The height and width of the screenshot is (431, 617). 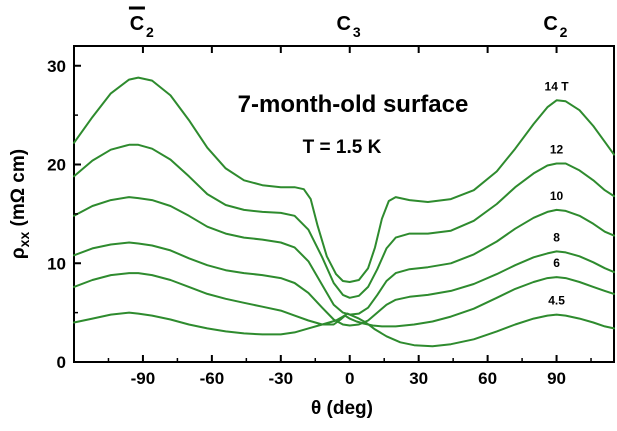 What do you see at coordinates (556, 378) in the screenshot?
I see `x-tick-label: 90` at bounding box center [556, 378].